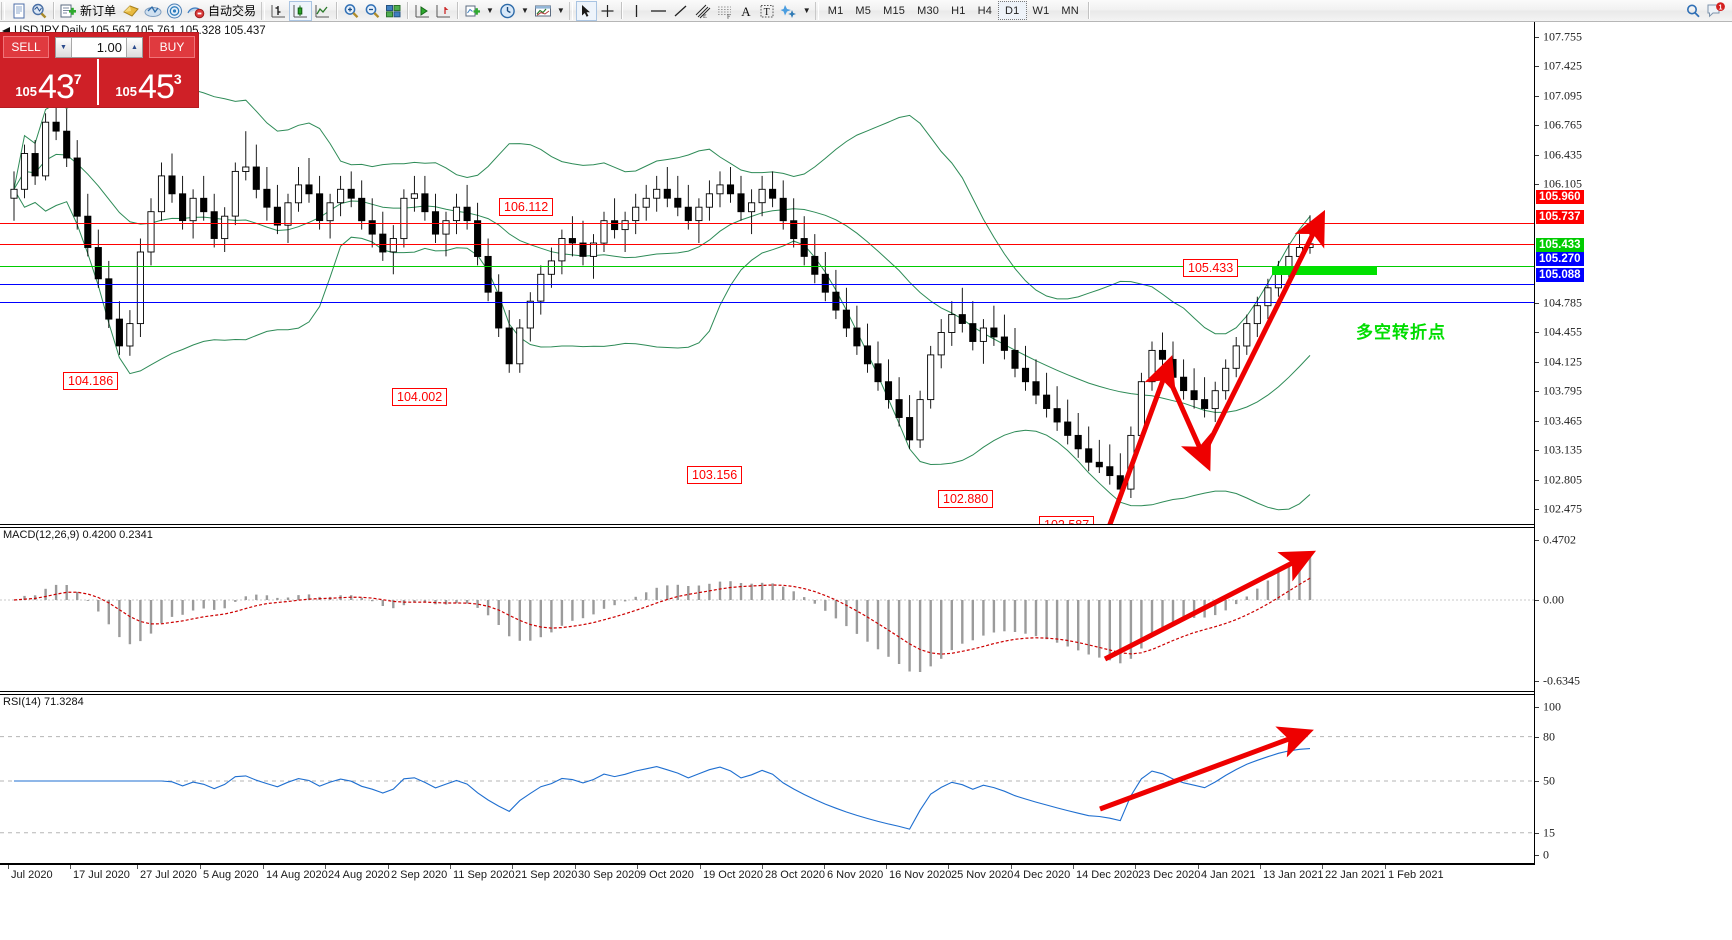  Describe the element at coordinates (894, 10) in the screenshot. I see `timeframe-m15: M15` at that location.